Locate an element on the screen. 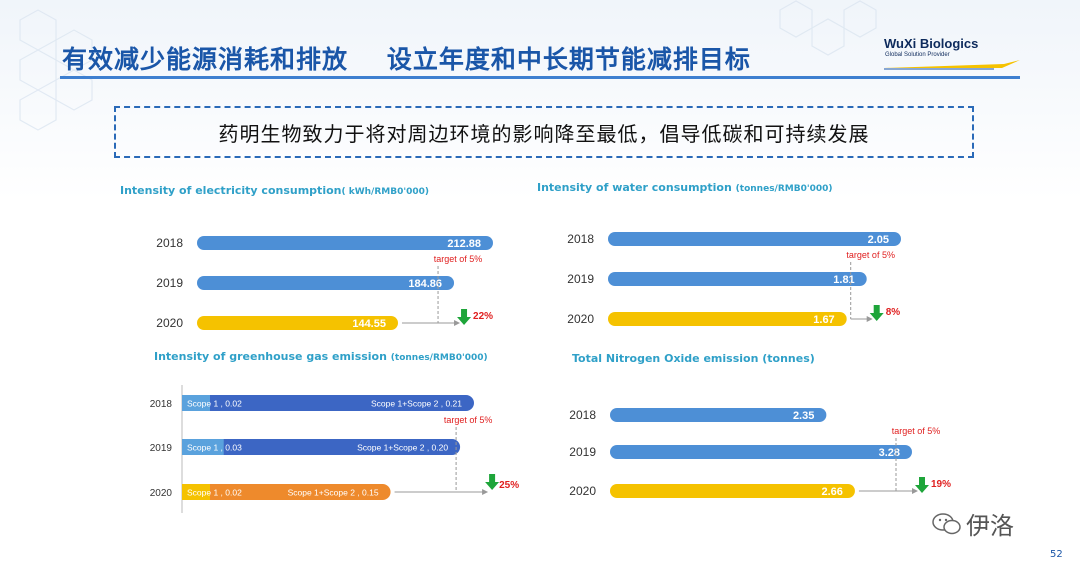 This screenshot has height=570, width=1080. reduction-label: 22% is located at coordinates (483, 316).